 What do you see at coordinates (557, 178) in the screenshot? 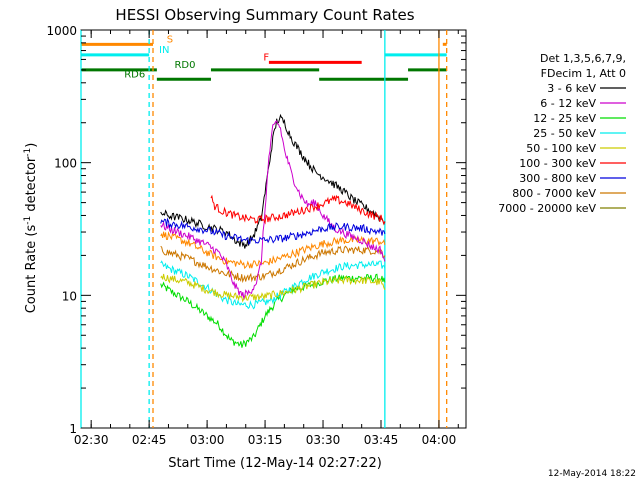
I see `legend-label: 300 - 800 keV` at bounding box center [557, 178].